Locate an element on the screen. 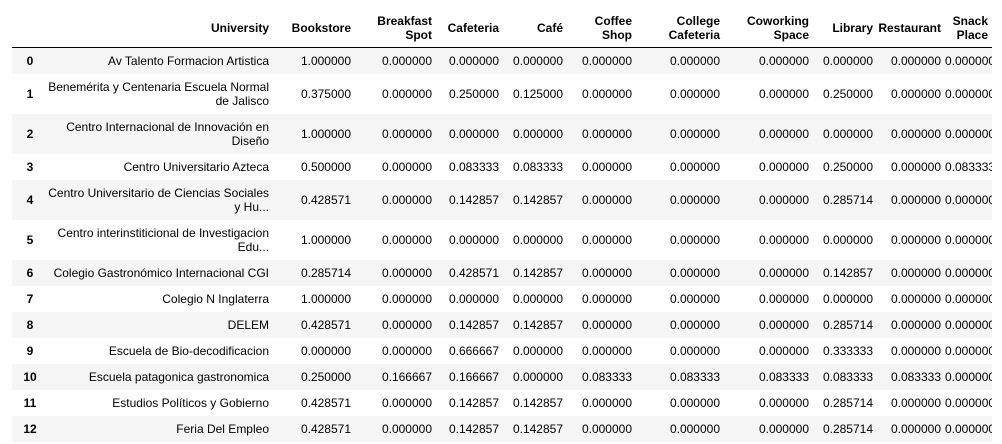 The height and width of the screenshot is (444, 1002). row-index: 5 is located at coordinates (30, 239).